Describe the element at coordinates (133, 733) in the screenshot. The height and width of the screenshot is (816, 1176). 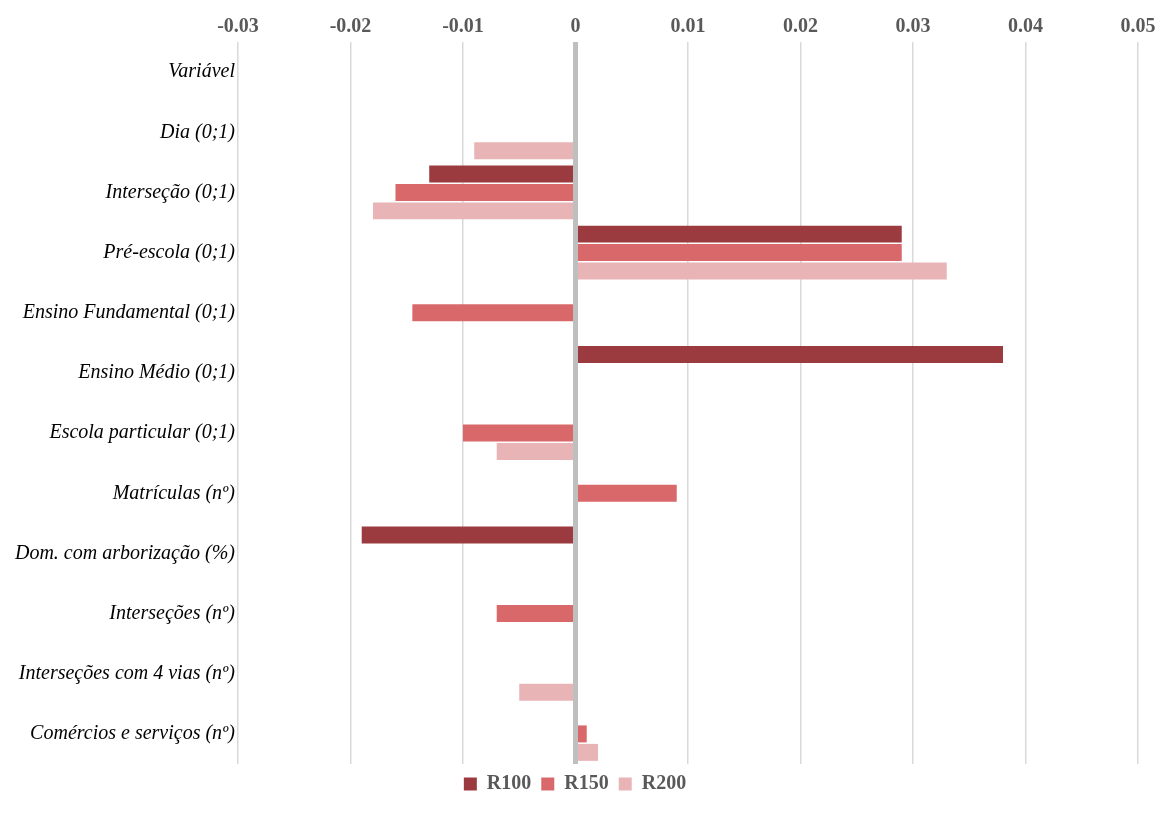
I see `y-tick-label: Comércios e serviços (nº)` at that location.